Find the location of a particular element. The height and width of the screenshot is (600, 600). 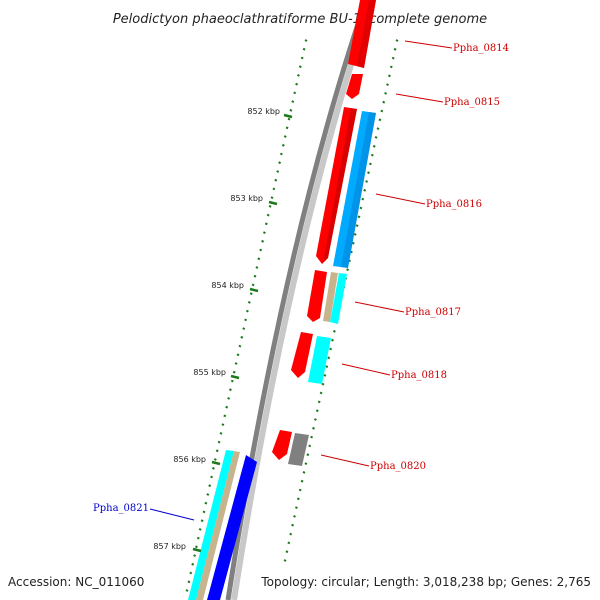

kbp-label: 856 kbp is located at coordinates (189, 459).